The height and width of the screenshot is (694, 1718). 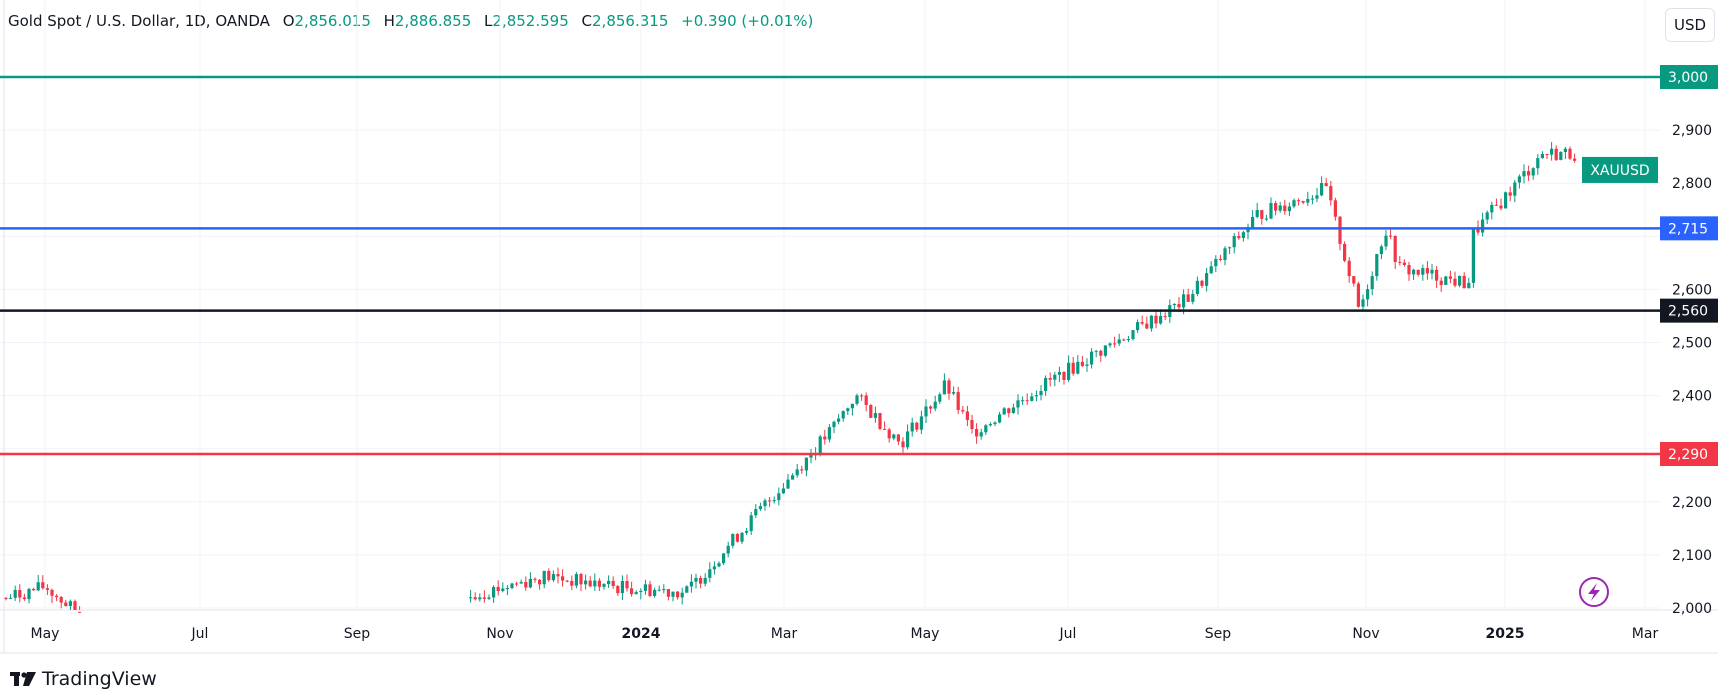 I want to click on flash-icon, so click(x=1594, y=592).